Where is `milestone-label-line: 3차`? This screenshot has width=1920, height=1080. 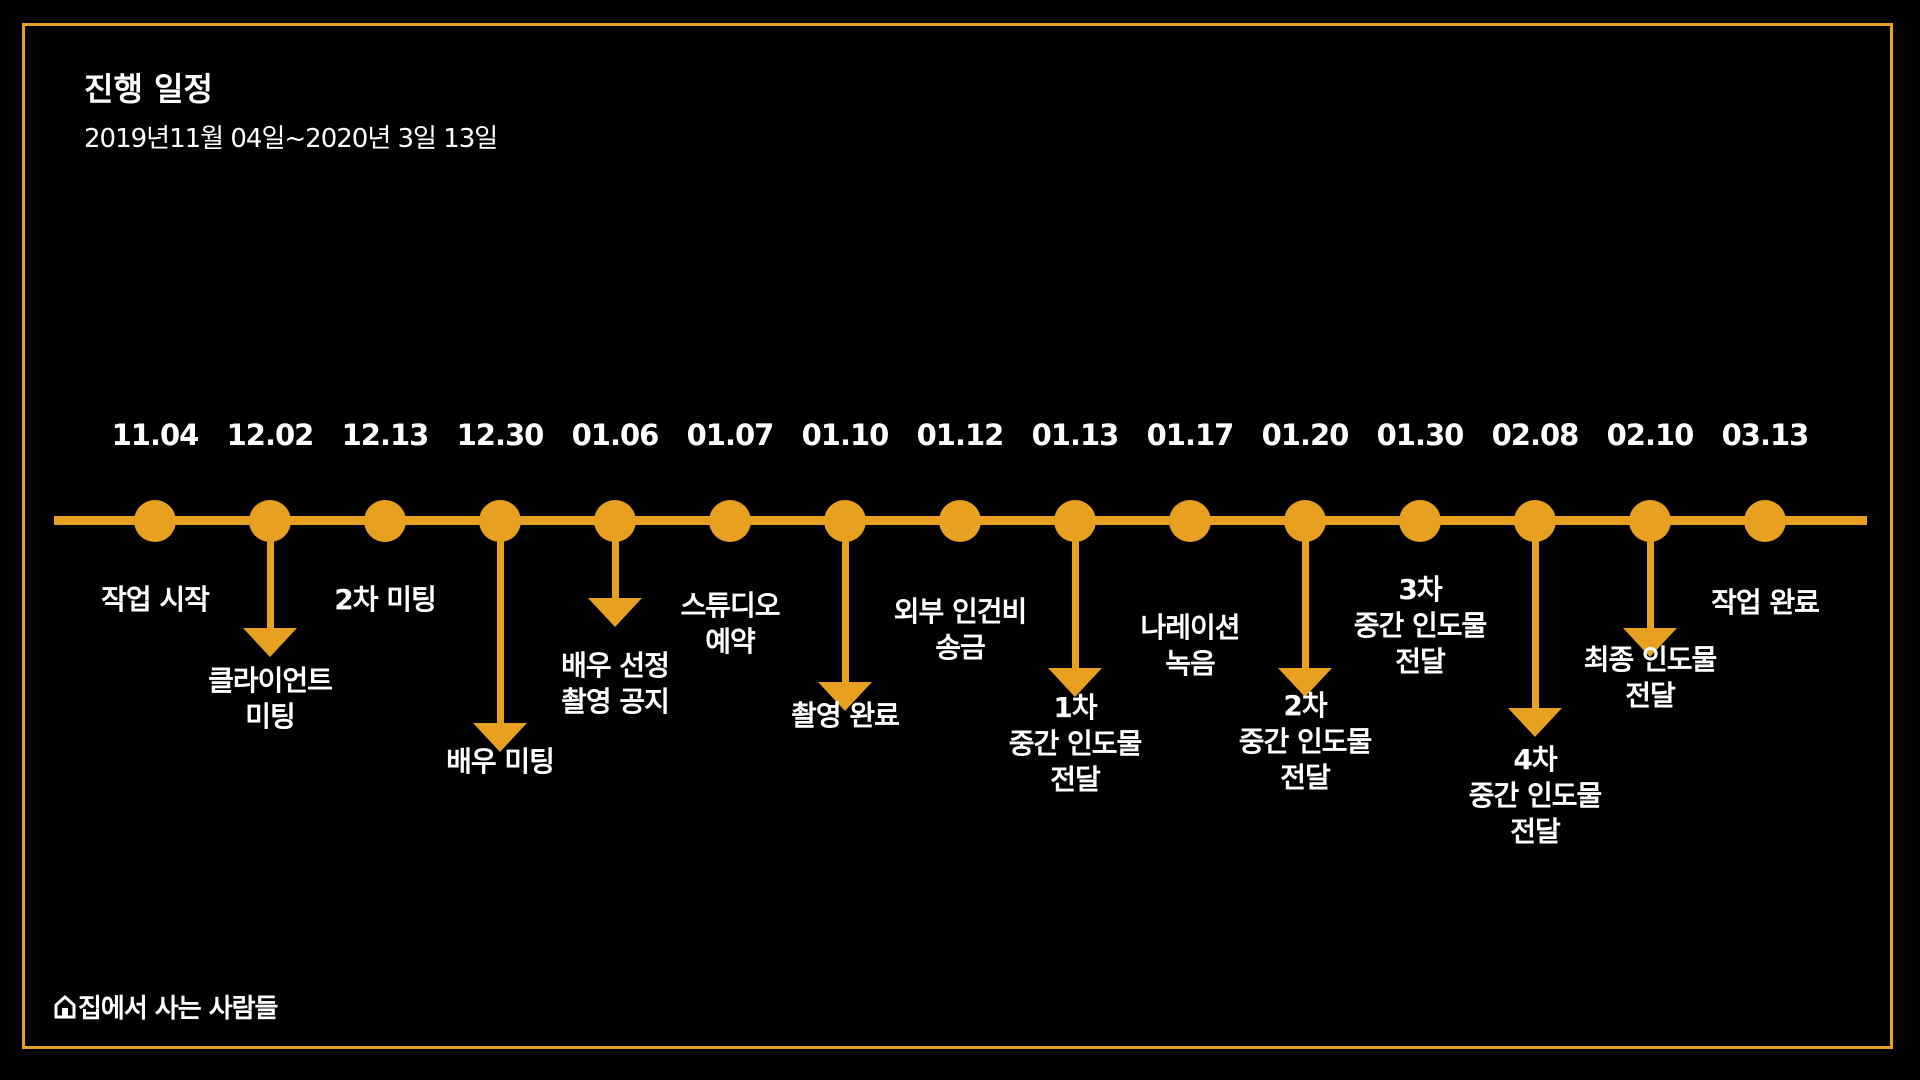 milestone-label-line: 3차 is located at coordinates (1420, 589).